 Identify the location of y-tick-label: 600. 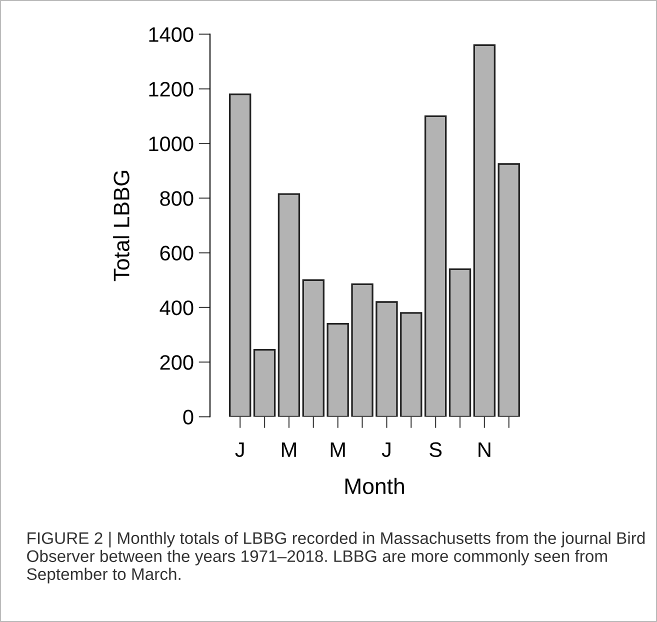
(177, 253).